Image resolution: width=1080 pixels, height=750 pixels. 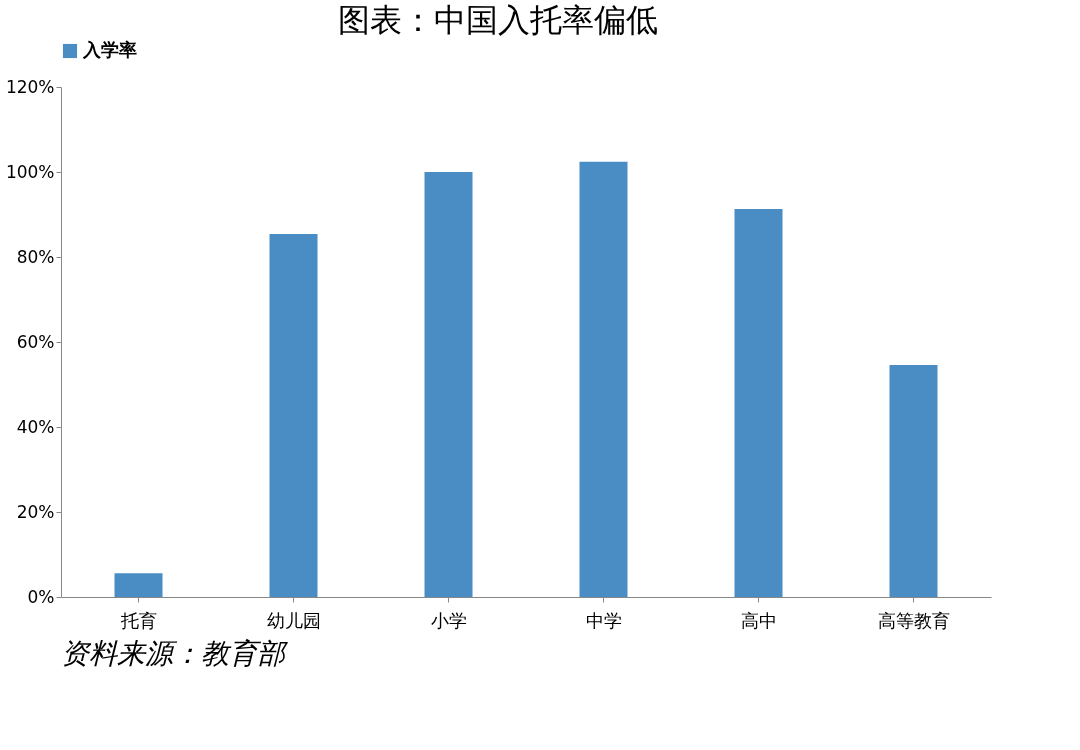 I want to click on y-tick-label: 60%, so click(x=35, y=341).